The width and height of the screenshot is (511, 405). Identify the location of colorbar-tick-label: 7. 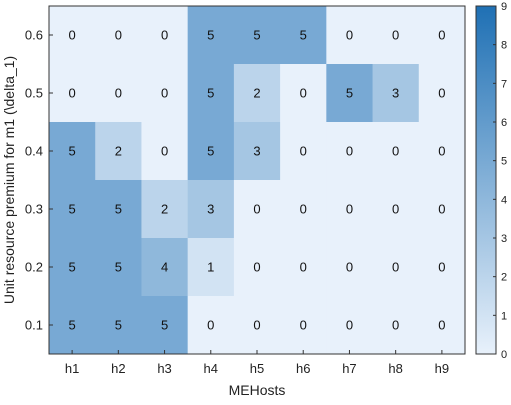
(504, 84).